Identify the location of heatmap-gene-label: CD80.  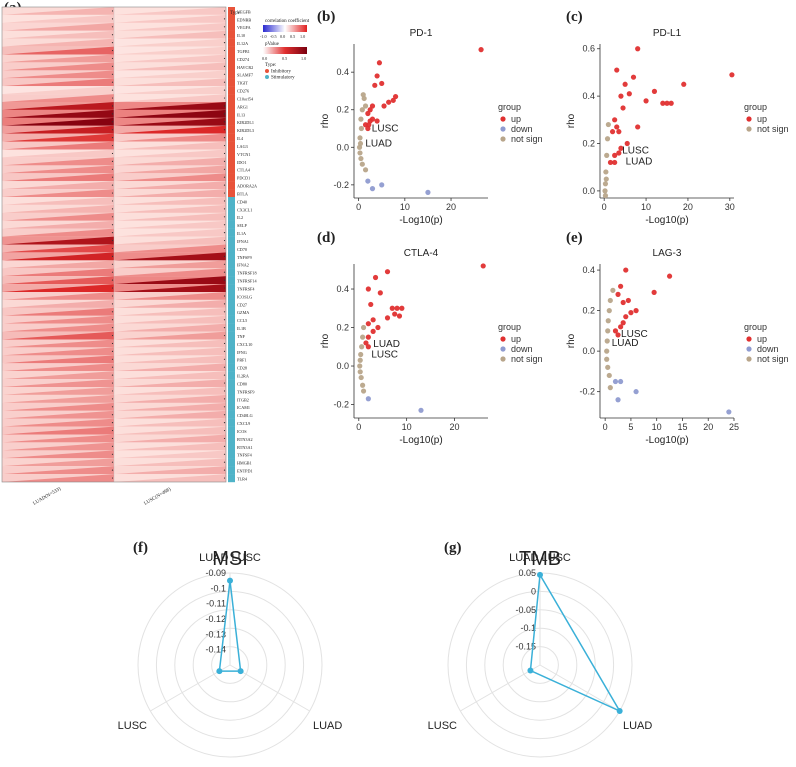
(242, 383).